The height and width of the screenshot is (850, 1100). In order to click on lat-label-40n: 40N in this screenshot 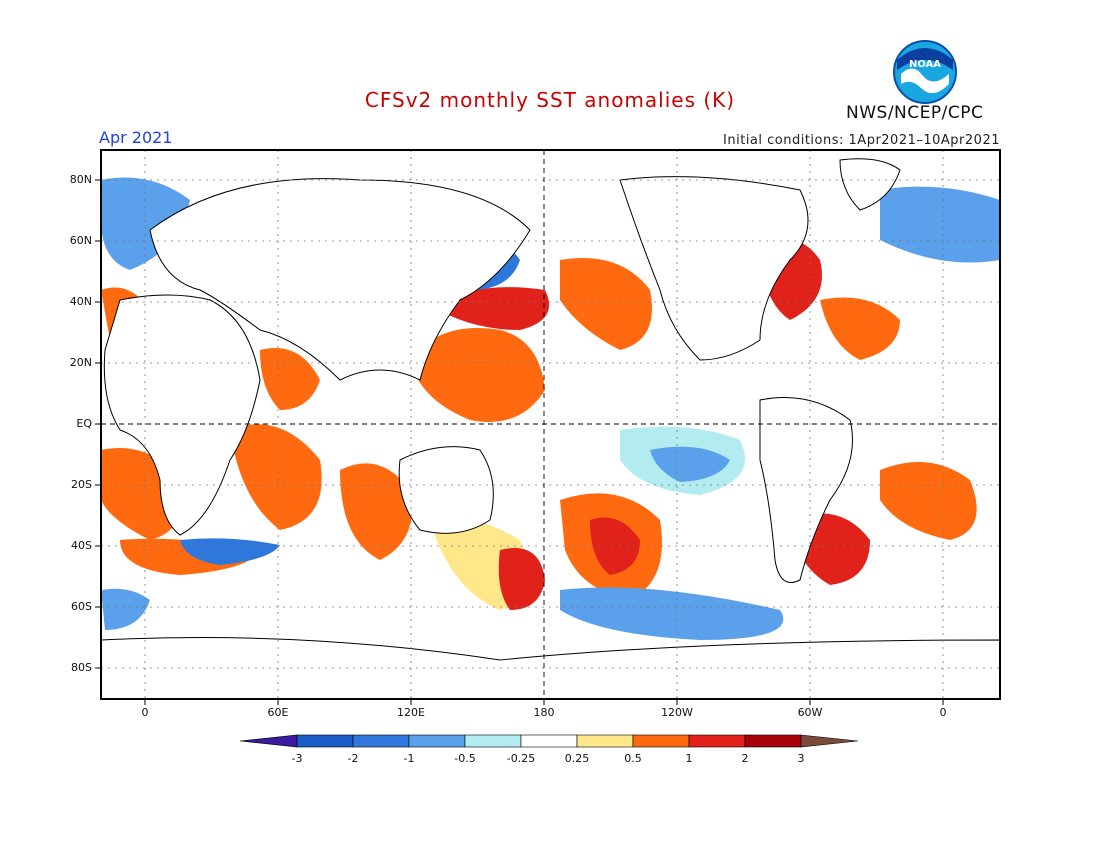, I will do `click(80, 301)`.